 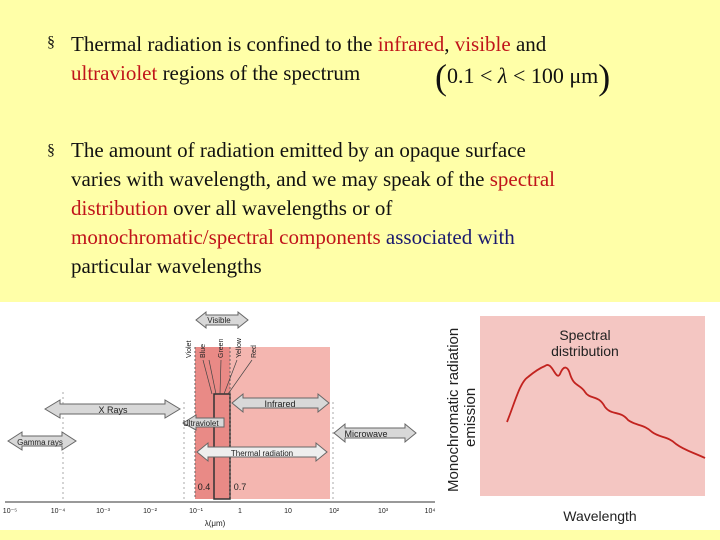 I want to click on green-label: Green, so click(x=221, y=348).